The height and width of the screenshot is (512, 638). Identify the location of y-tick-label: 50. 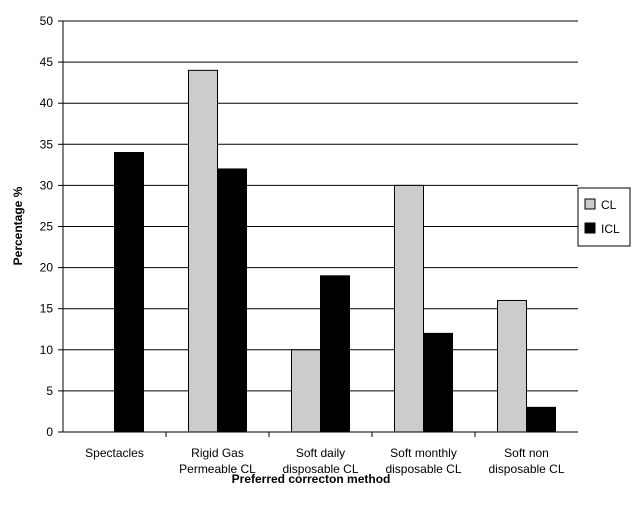
(47, 21).